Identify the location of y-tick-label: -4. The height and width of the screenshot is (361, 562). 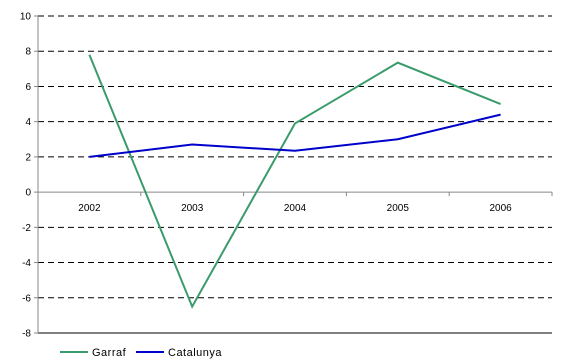
(26, 263).